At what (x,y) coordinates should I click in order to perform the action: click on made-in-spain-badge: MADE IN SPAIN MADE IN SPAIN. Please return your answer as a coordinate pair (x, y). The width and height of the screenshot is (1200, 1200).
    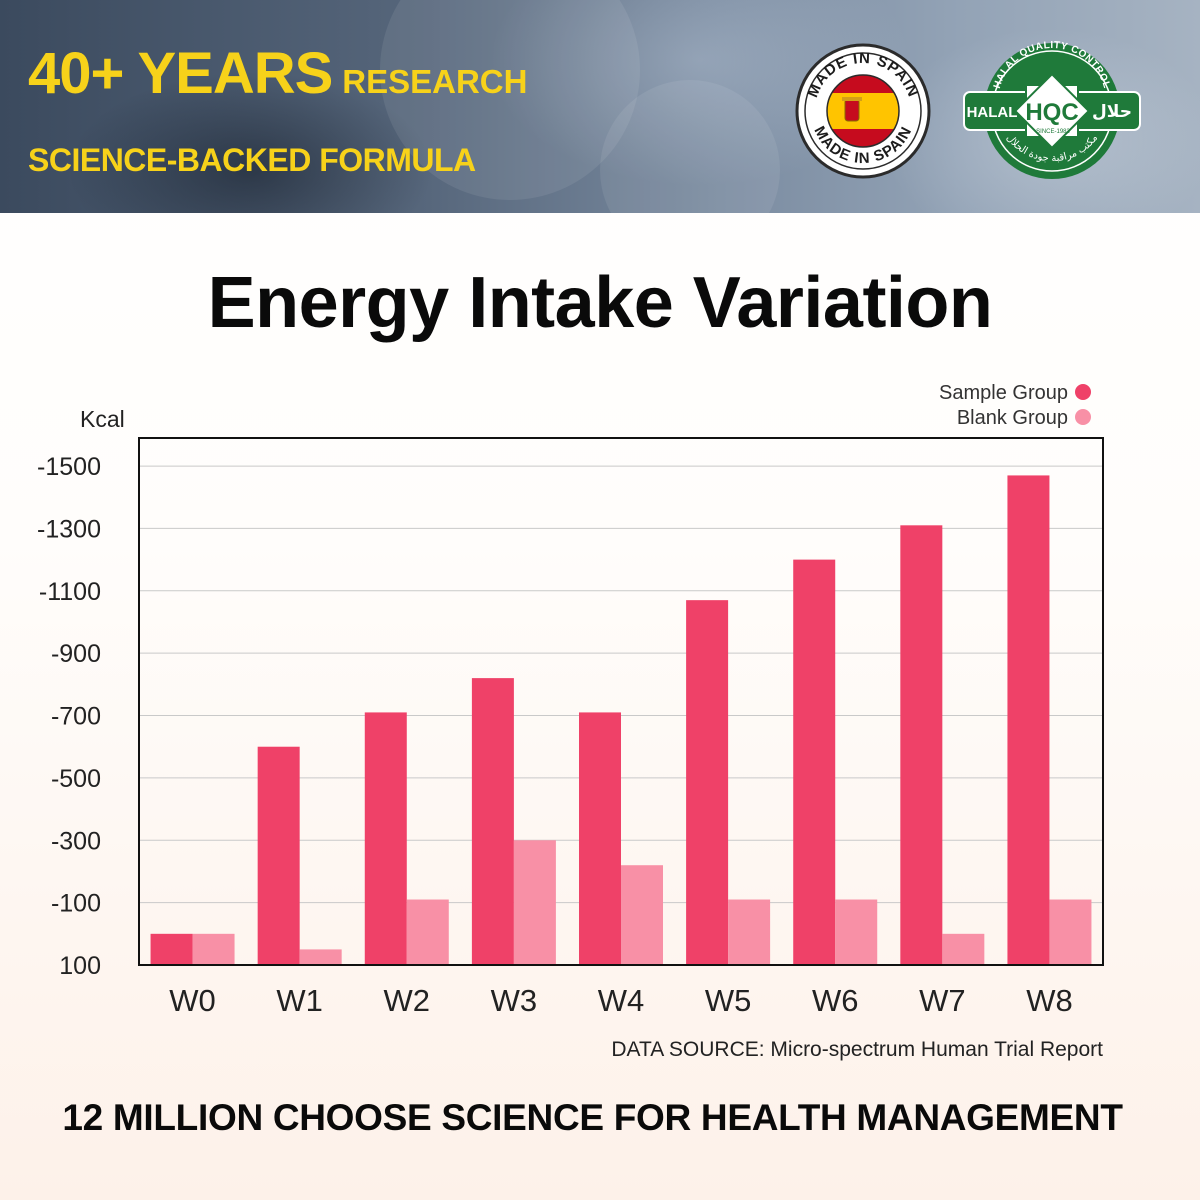
    Looking at the image, I should click on (863, 111).